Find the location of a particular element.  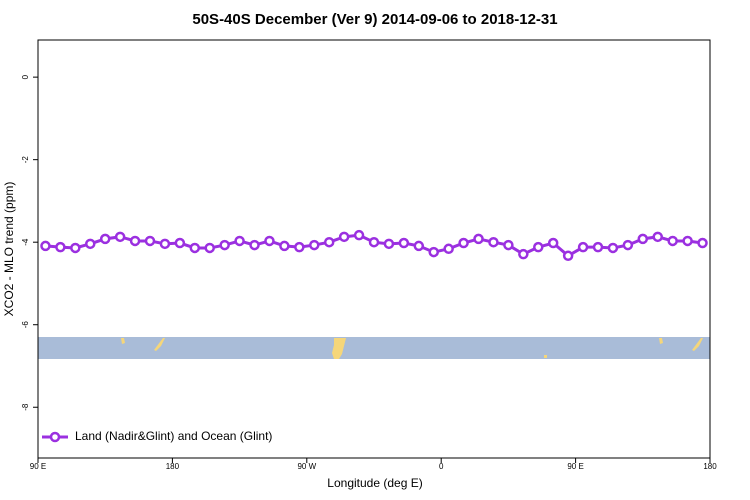

ocean-band is located at coordinates (374, 348).